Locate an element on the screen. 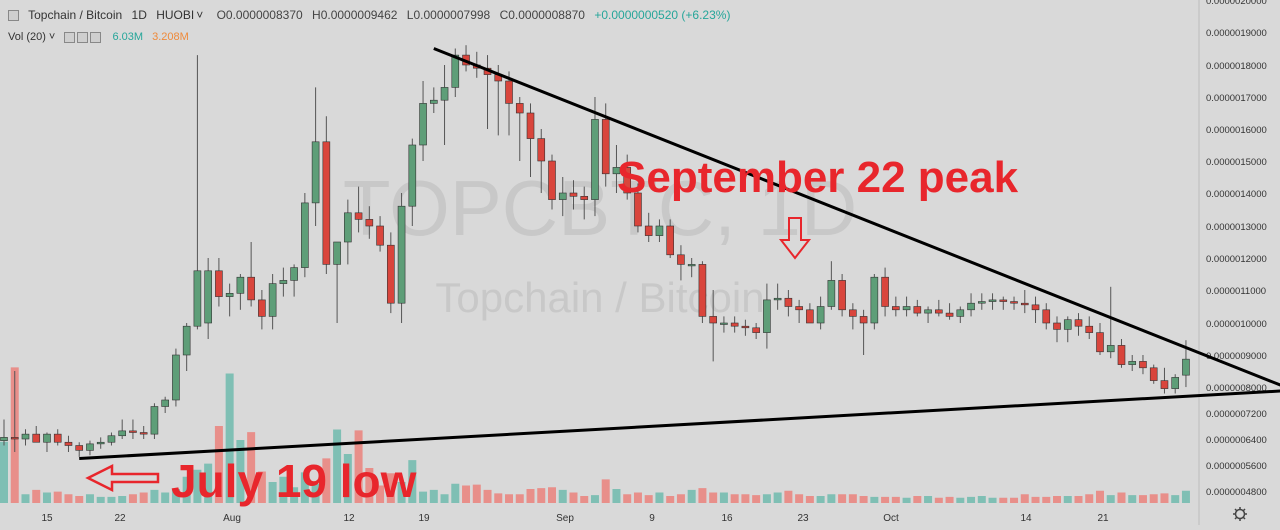 The image size is (1280, 530). price-tick-label: 0.0000015000 is located at coordinates (1236, 162).